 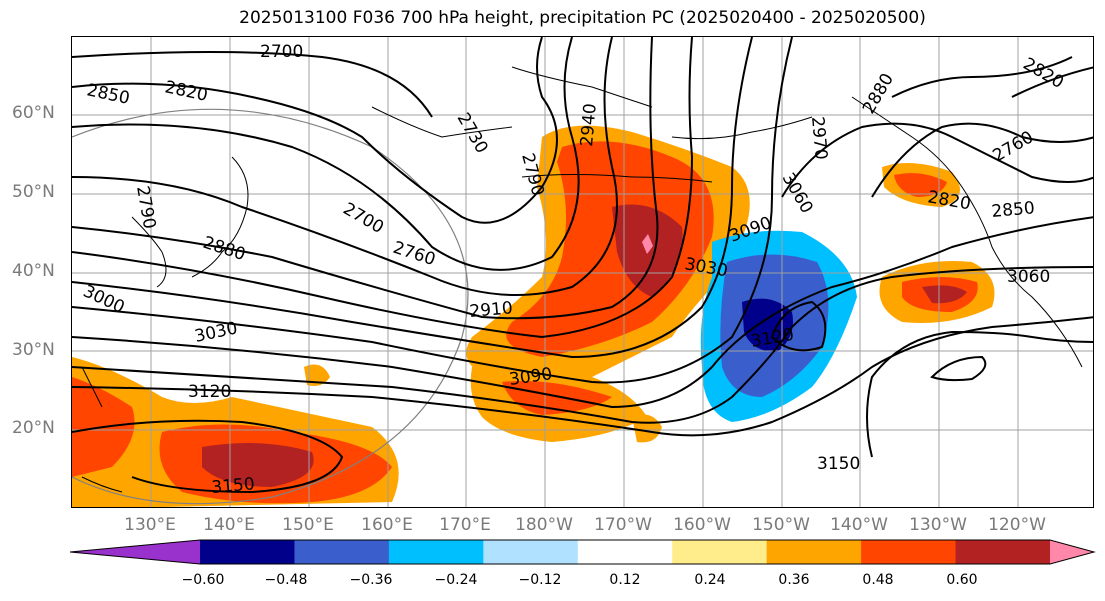 What do you see at coordinates (1013, 210) in the screenshot?
I see `contour-label: 2850` at bounding box center [1013, 210].